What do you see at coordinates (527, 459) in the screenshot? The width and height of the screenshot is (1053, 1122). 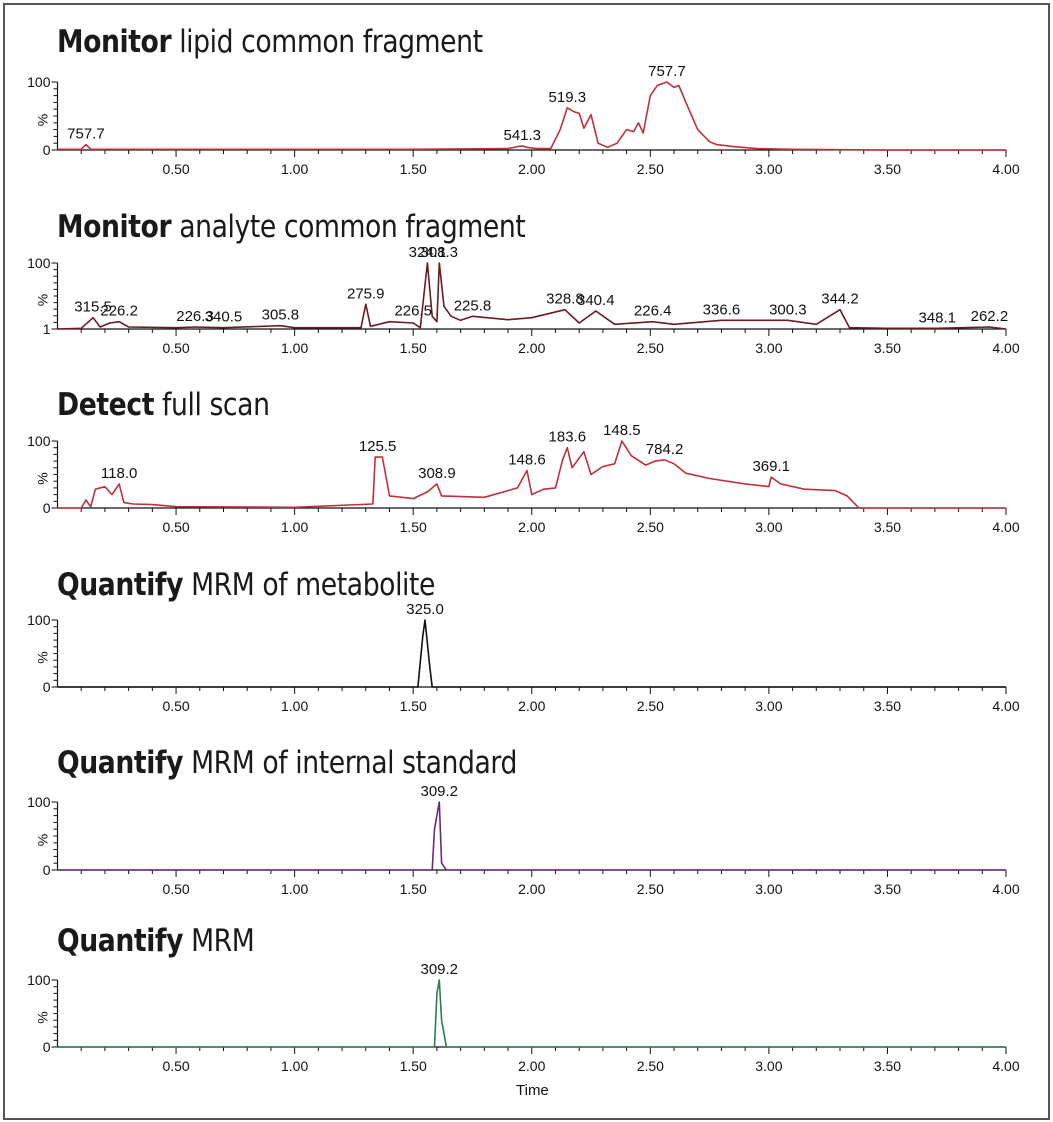 I see `peak-label: 148.6` at bounding box center [527, 459].